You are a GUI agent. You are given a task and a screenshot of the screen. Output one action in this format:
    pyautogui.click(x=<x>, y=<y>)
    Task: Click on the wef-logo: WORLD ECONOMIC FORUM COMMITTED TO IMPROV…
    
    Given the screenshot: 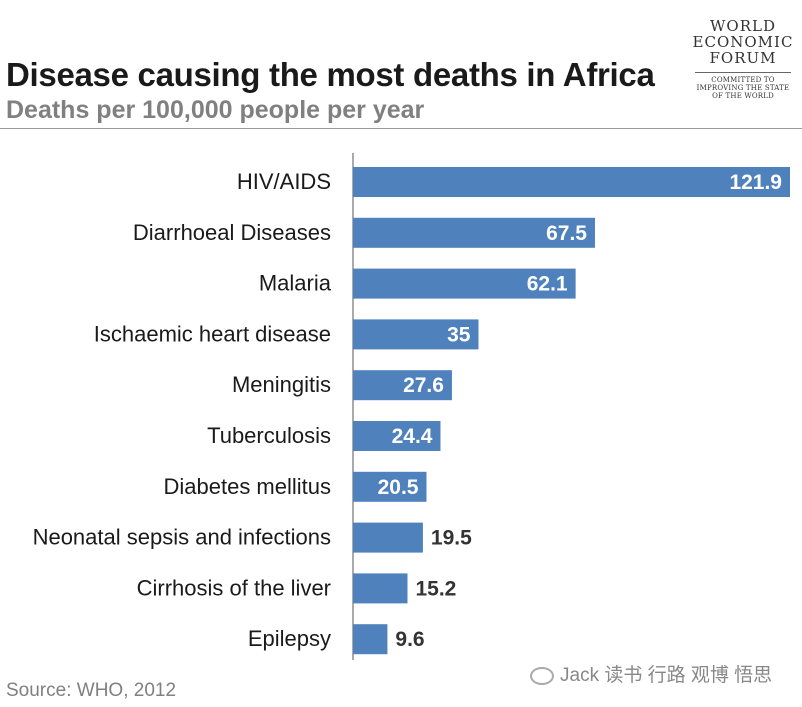 What is the action you would take?
    pyautogui.click(x=743, y=72)
    